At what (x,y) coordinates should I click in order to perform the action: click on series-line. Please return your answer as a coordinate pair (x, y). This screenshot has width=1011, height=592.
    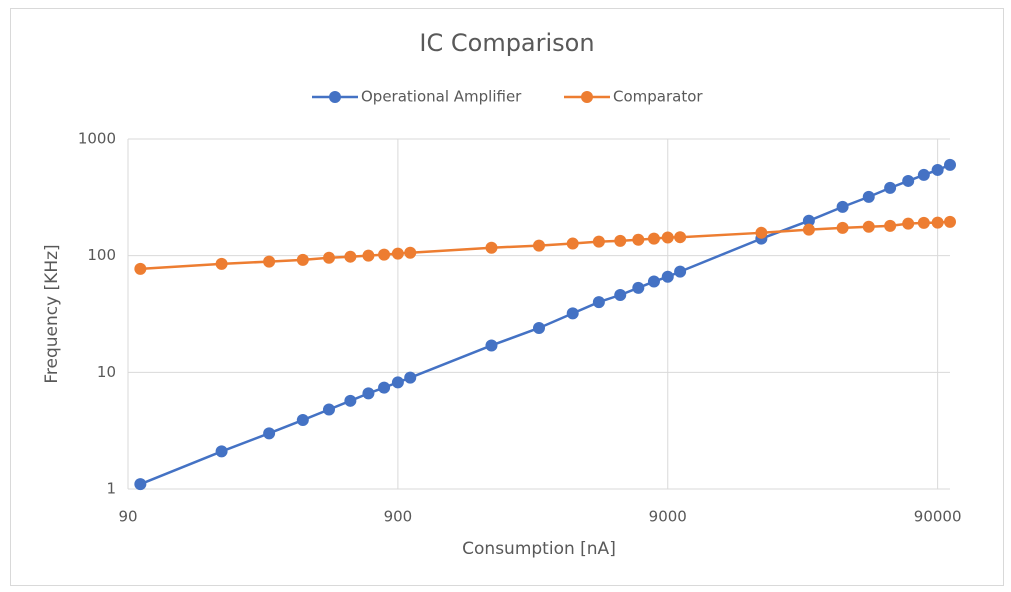
    Looking at the image, I should click on (545, 245).